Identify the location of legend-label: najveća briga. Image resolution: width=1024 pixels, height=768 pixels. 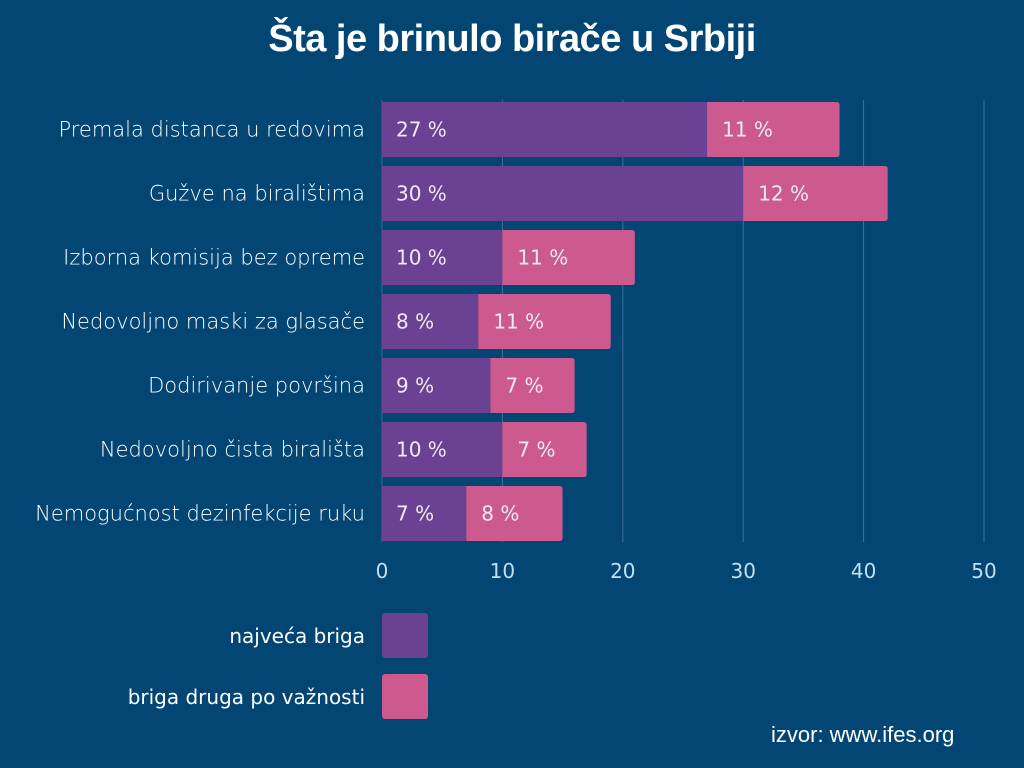
(297, 636).